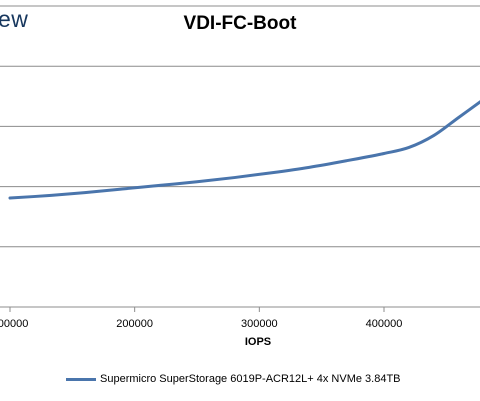 This screenshot has width=480, height=401. Describe the element at coordinates (14, 19) in the screenshot. I see `brand-logo-fragment: ew` at that location.